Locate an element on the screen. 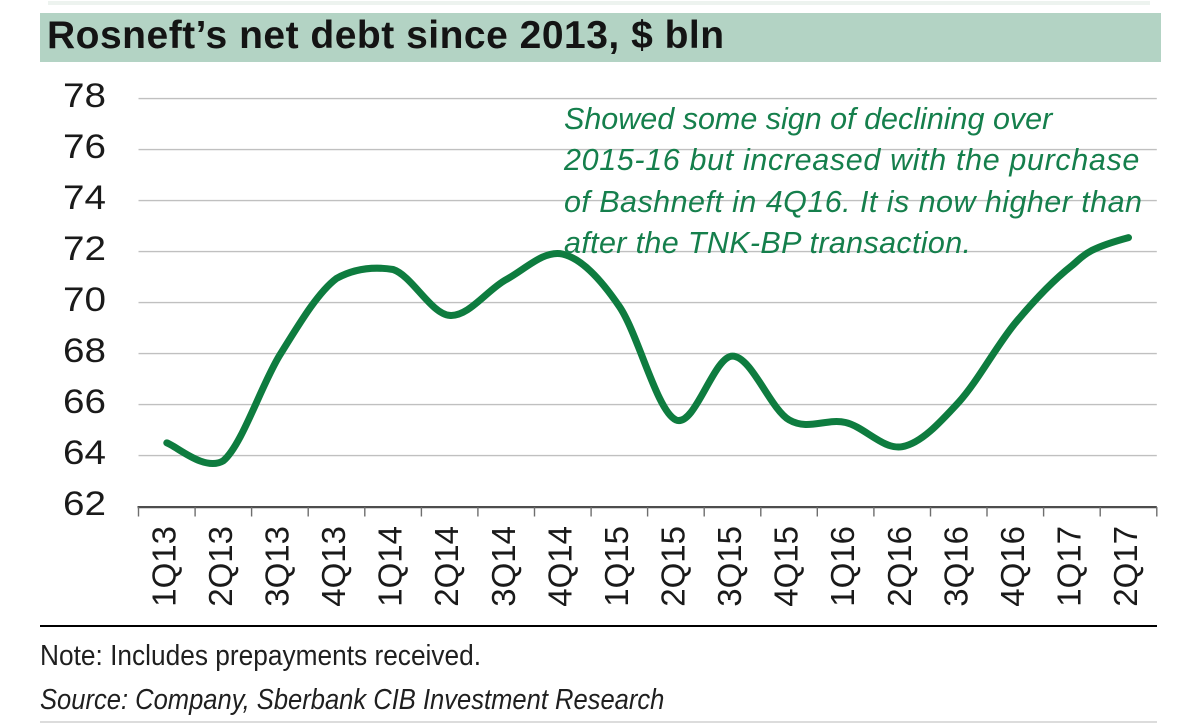 This screenshot has width=1200, height=724. svg-text: 4Q14 is located at coordinates (559, 566).